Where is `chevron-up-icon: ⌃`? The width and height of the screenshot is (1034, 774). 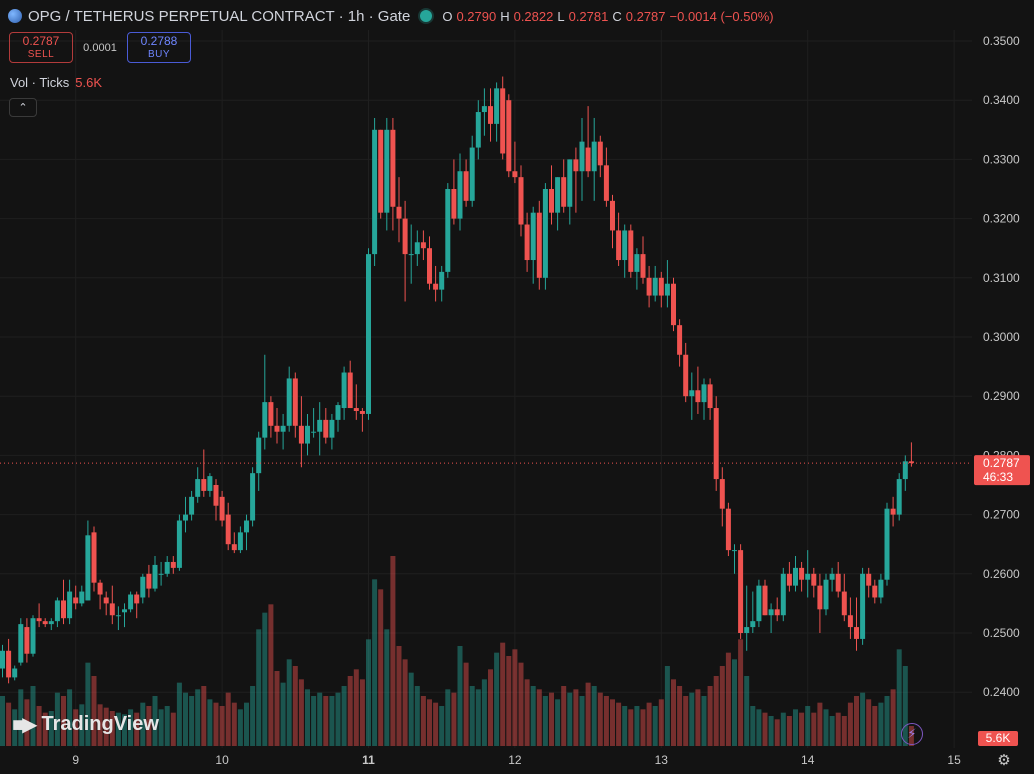
chevron-up-icon: ⌃ is located at coordinates (23, 107).